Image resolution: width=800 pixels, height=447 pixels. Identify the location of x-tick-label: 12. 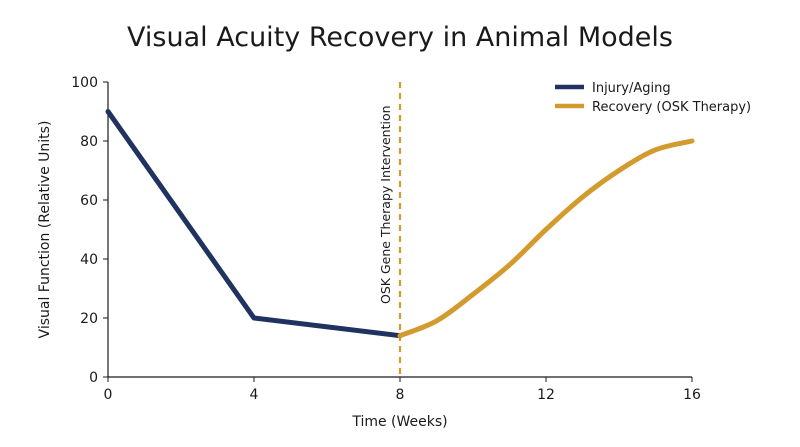
(546, 395).